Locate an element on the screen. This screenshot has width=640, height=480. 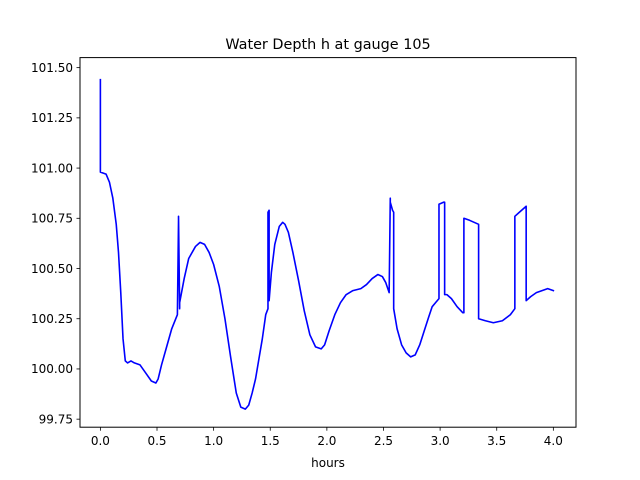
x-tick-label: 1.5 is located at coordinates (270, 441).